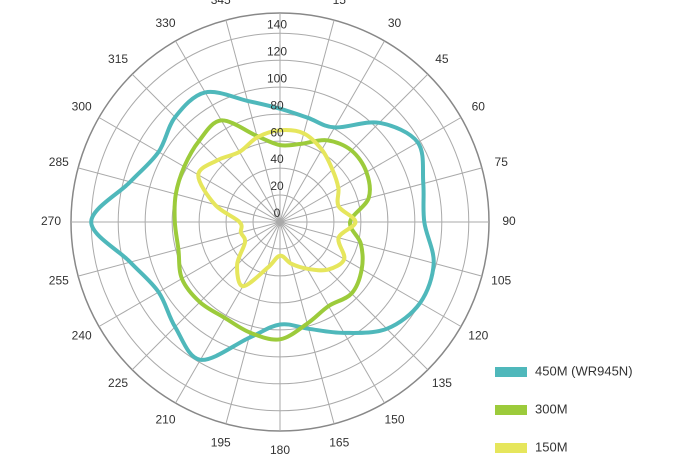 This screenshot has height=466, width=694. Describe the element at coordinates (395, 23) in the screenshot. I see `angle-label: 30` at that location.